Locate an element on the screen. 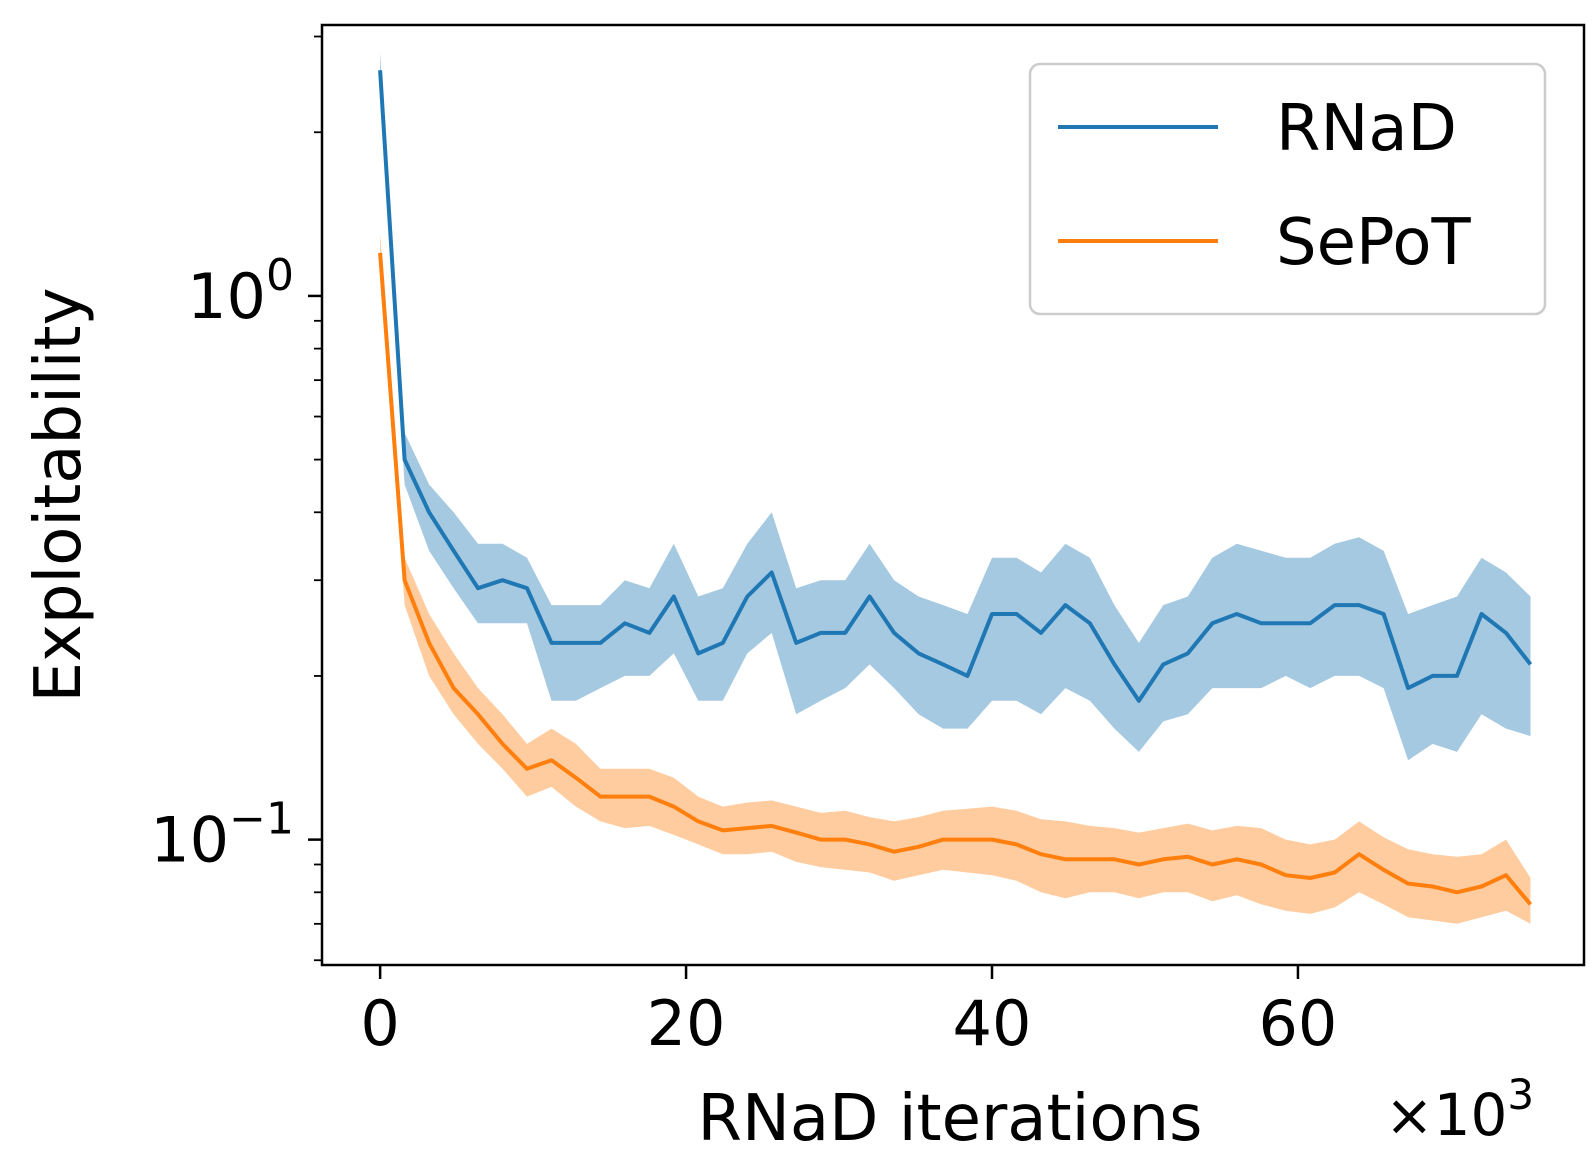  y-tick-label: 10⁻¹ is located at coordinates (222, 835).